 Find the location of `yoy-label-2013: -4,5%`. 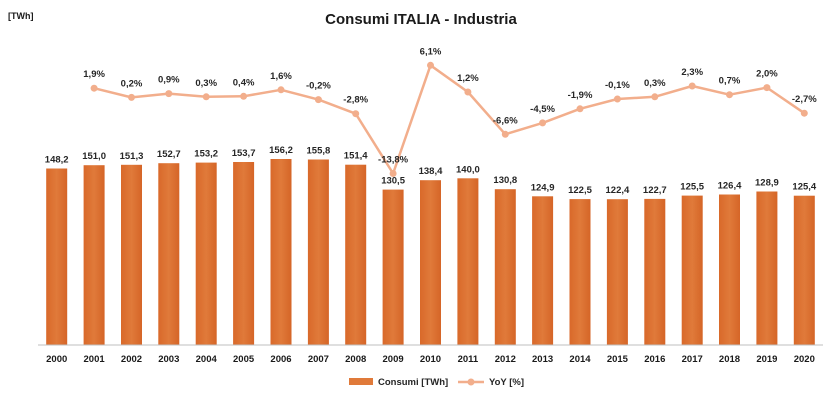

yoy-label-2013: -4,5% is located at coordinates (542, 109).